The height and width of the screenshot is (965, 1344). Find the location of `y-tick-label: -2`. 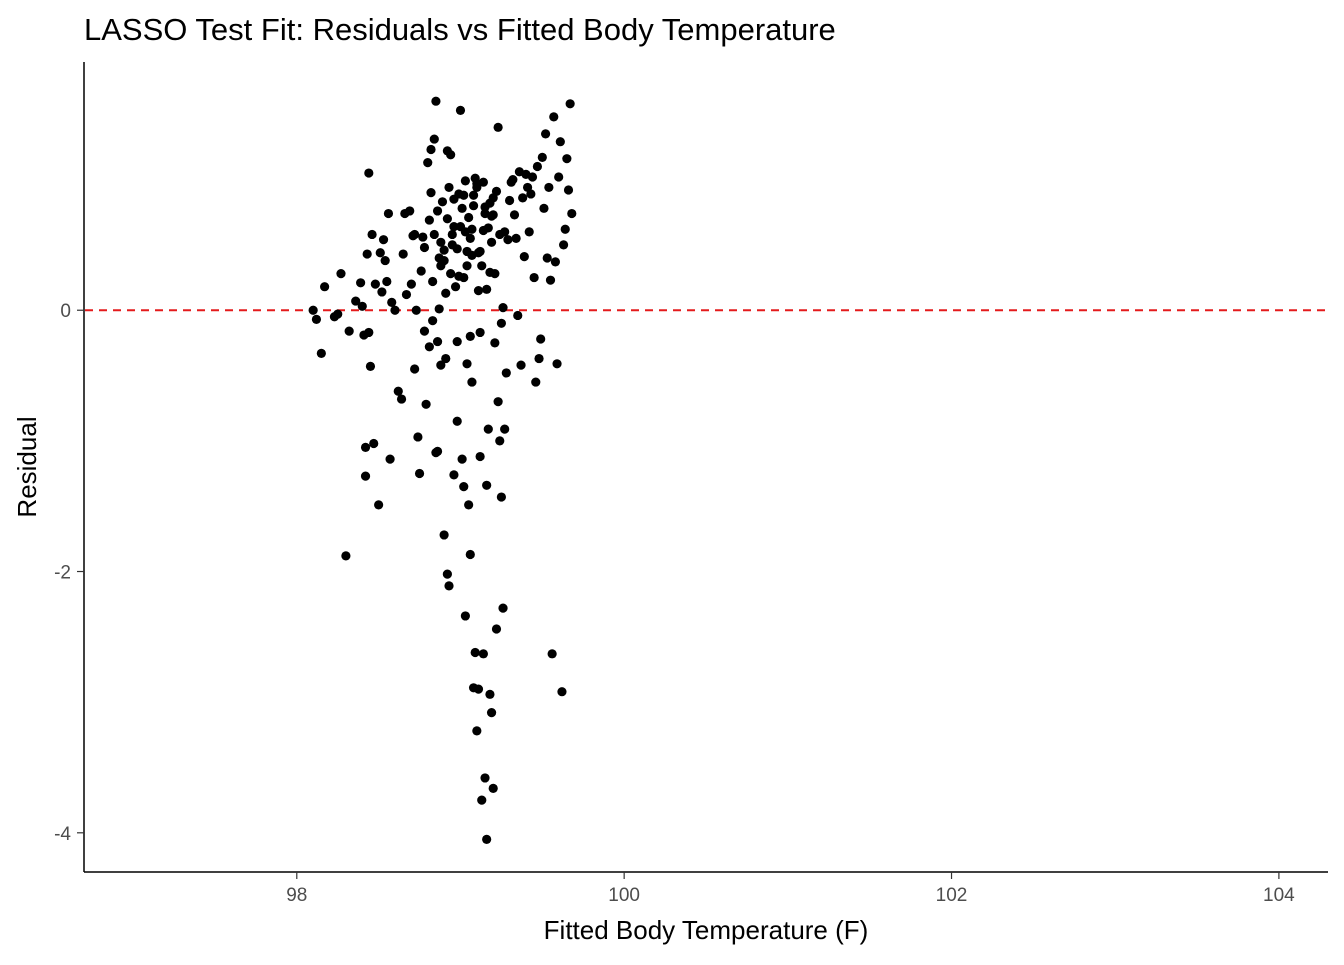

y-tick-label: -2 is located at coordinates (62, 573).